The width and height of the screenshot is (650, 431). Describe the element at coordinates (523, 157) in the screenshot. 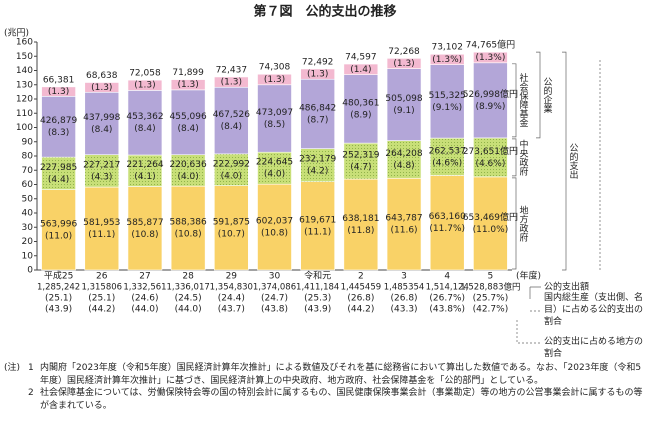

I see `series-label: 中央政府` at that location.